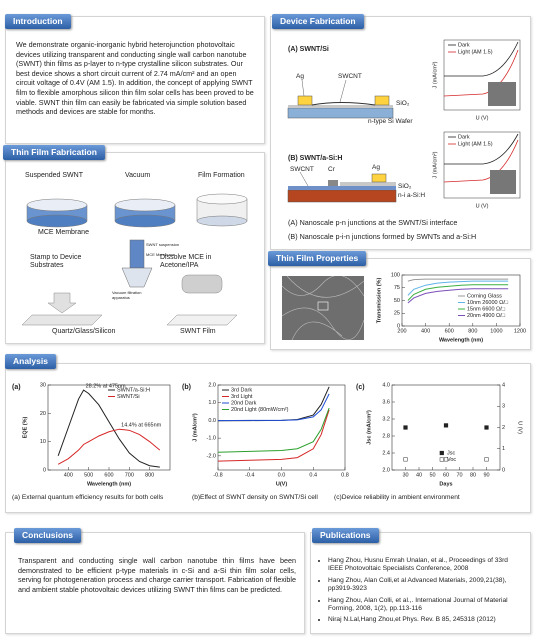 Image resolution: width=534 pixels, height=639 pixels. Describe the element at coordinates (134, 259) in the screenshot. I see `fabrication-diagram` at that location.